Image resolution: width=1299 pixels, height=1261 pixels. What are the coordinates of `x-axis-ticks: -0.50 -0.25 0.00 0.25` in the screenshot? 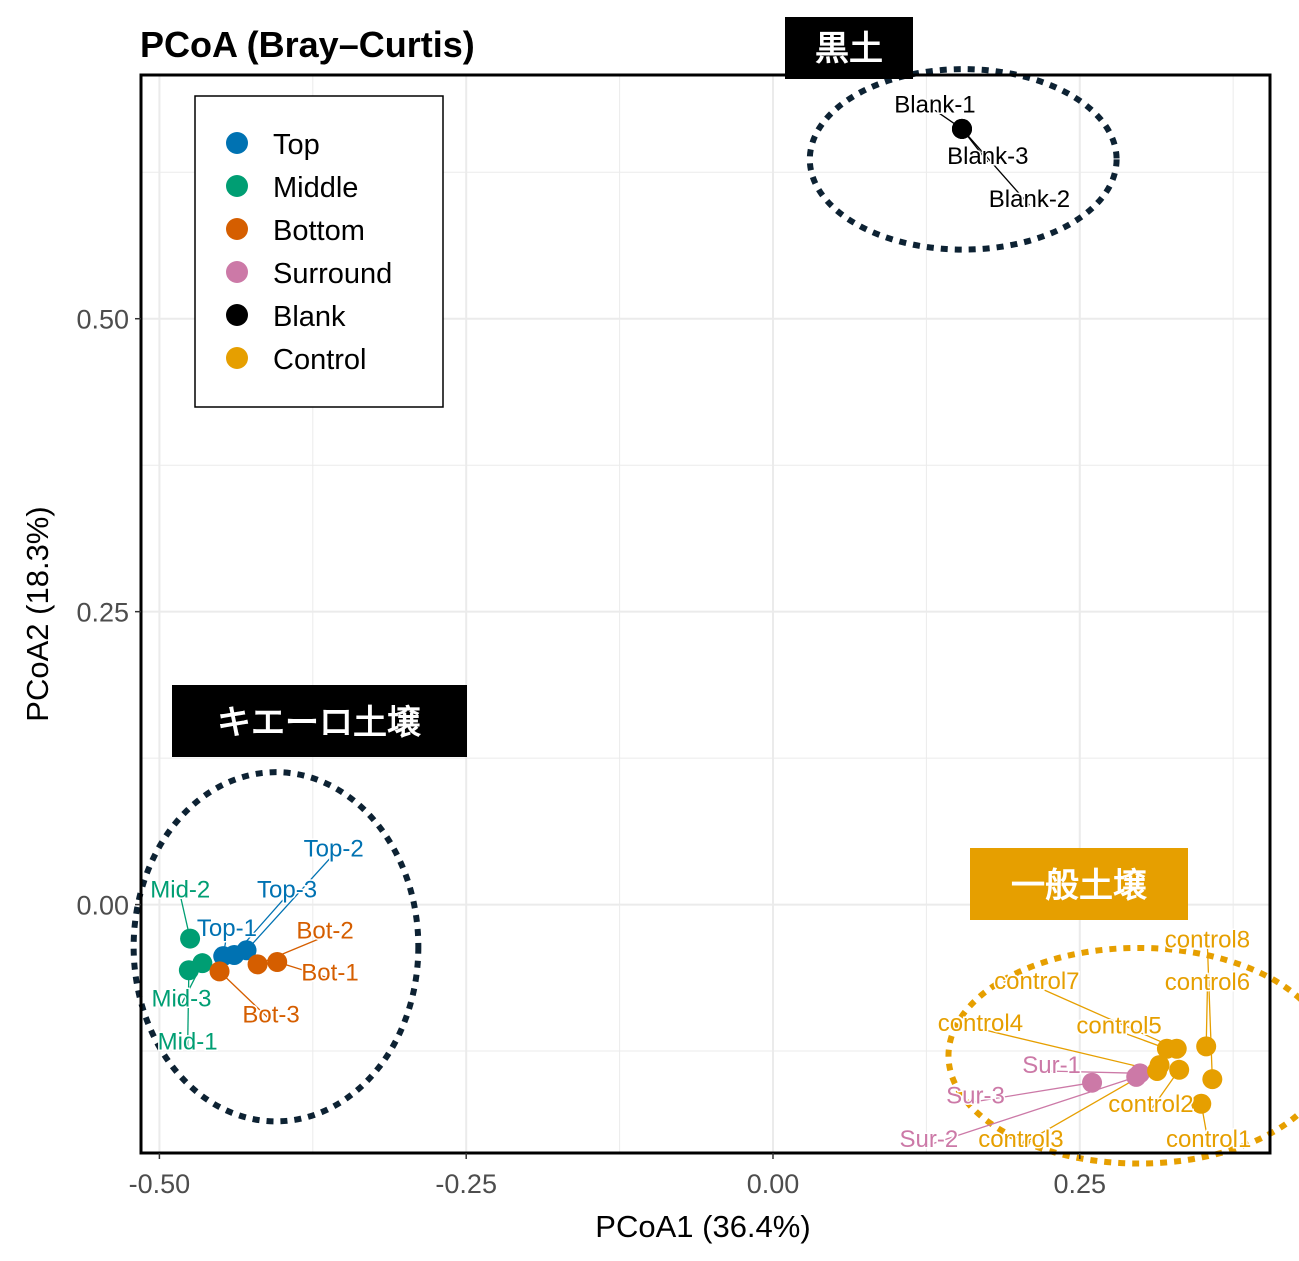 It's located at (617, 1176).